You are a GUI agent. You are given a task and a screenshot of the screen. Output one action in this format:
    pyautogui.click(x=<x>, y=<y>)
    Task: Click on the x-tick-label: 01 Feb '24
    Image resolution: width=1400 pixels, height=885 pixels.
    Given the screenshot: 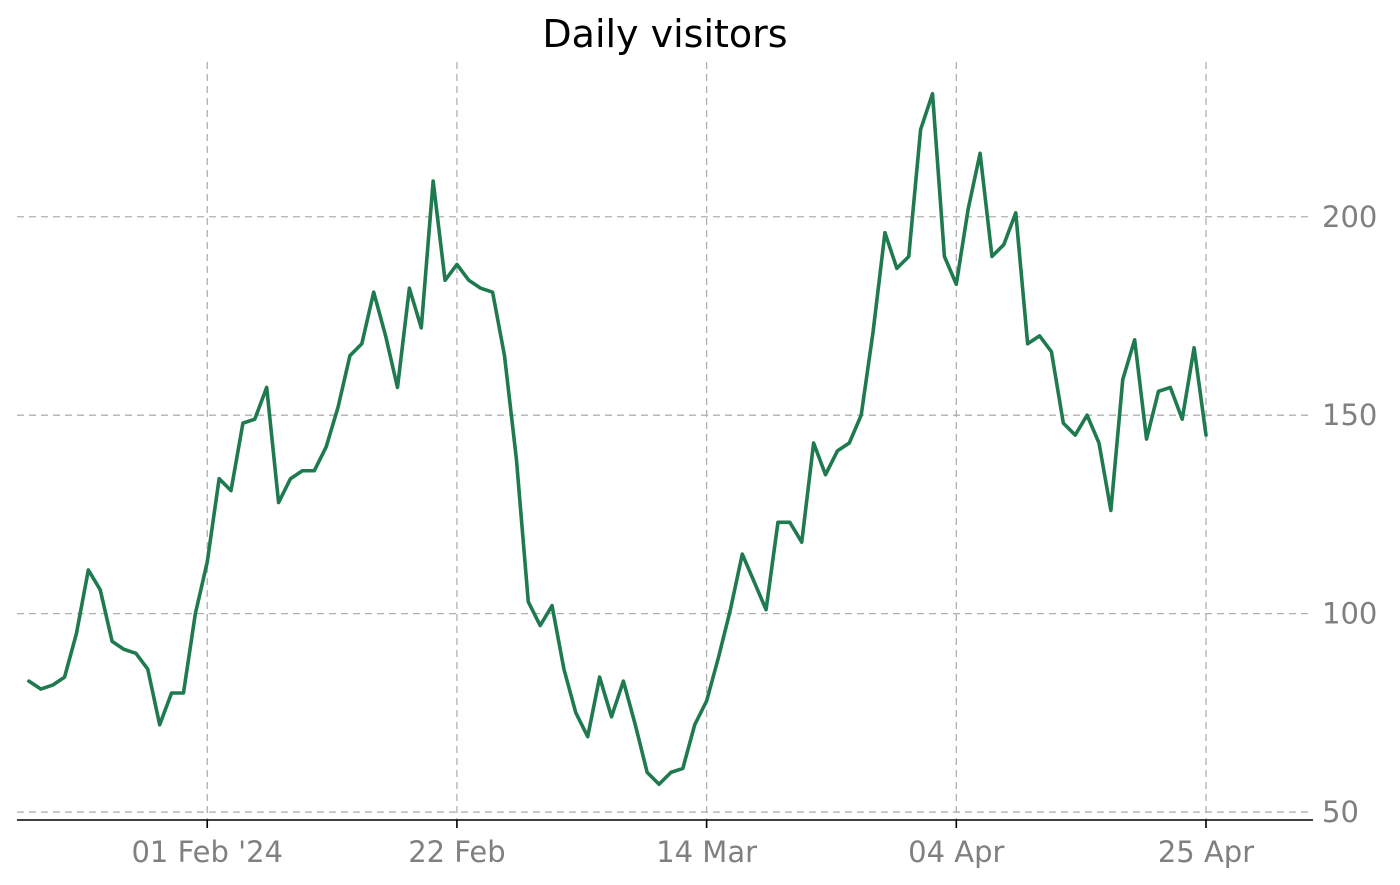 What is the action you would take?
    pyautogui.click(x=207, y=852)
    